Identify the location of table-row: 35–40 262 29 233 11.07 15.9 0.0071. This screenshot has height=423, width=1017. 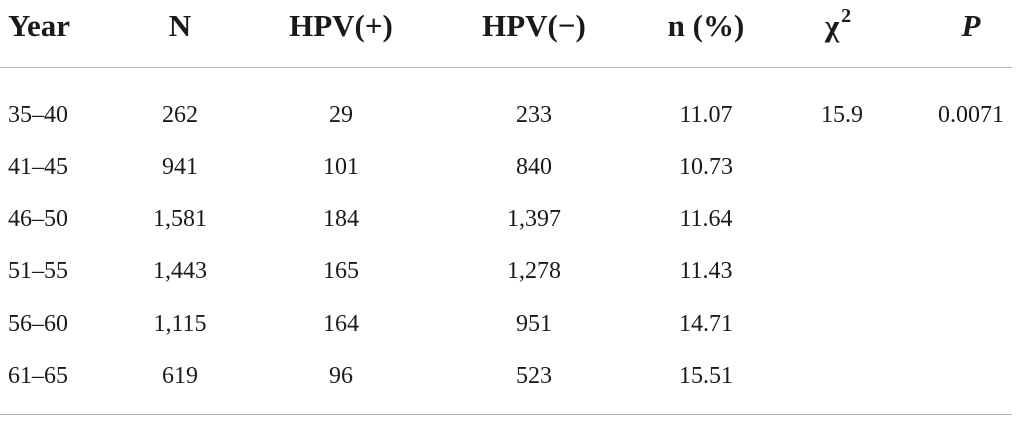
(508, 115).